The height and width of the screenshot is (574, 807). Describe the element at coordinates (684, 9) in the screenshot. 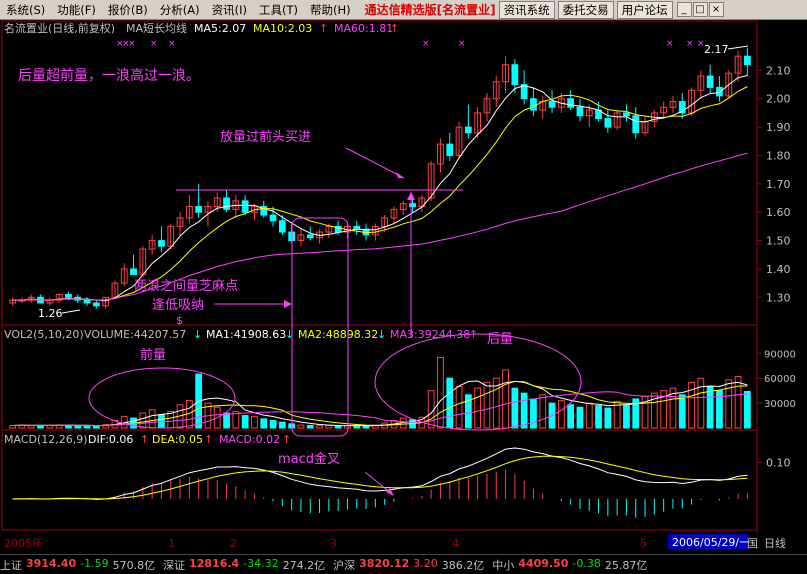

I see `minimize-button: _` at that location.